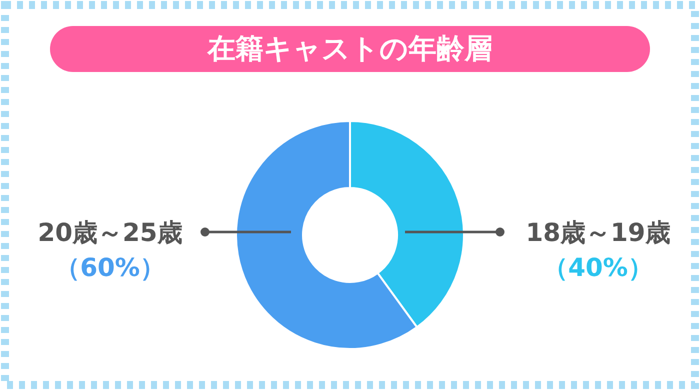  I want to click on data-label: （60%）, so click(110, 267).